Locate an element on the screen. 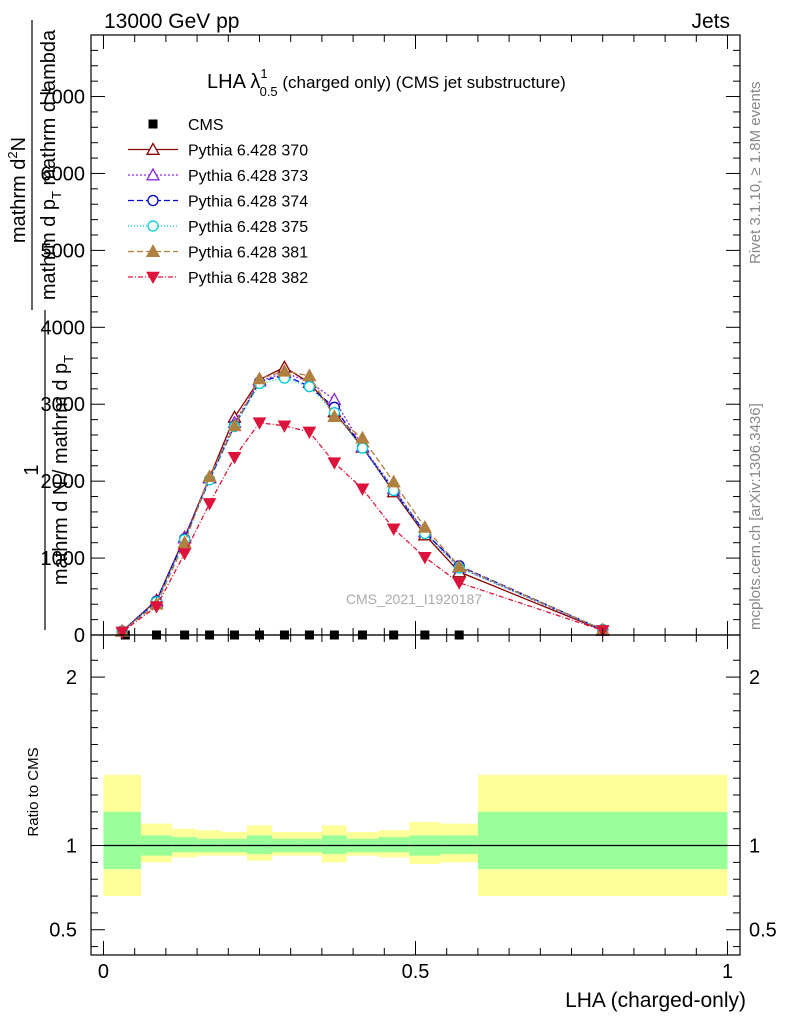 The image size is (786, 1029). legend-item: Pythia 6.428 381 is located at coordinates (218, 253).